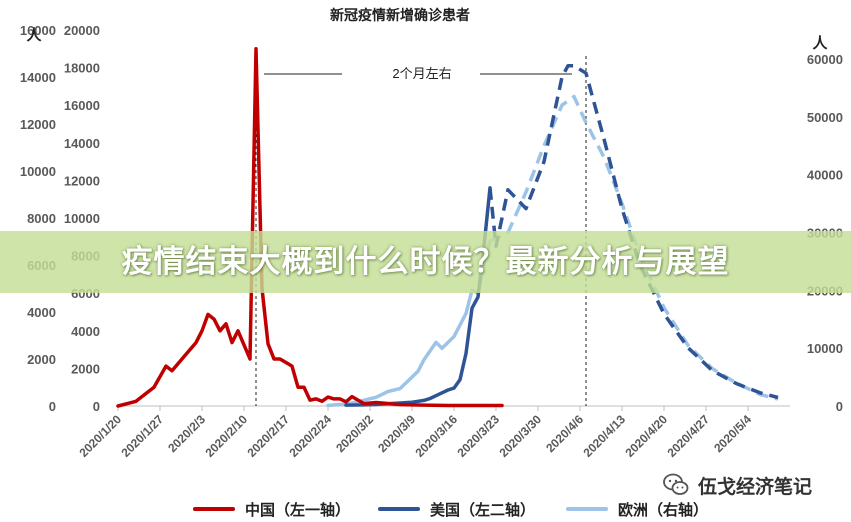 Image resolution: width=851 pixels, height=522 pixels. Describe the element at coordinates (825, 175) in the screenshot. I see `y-right-tick-label: 40000` at that location.